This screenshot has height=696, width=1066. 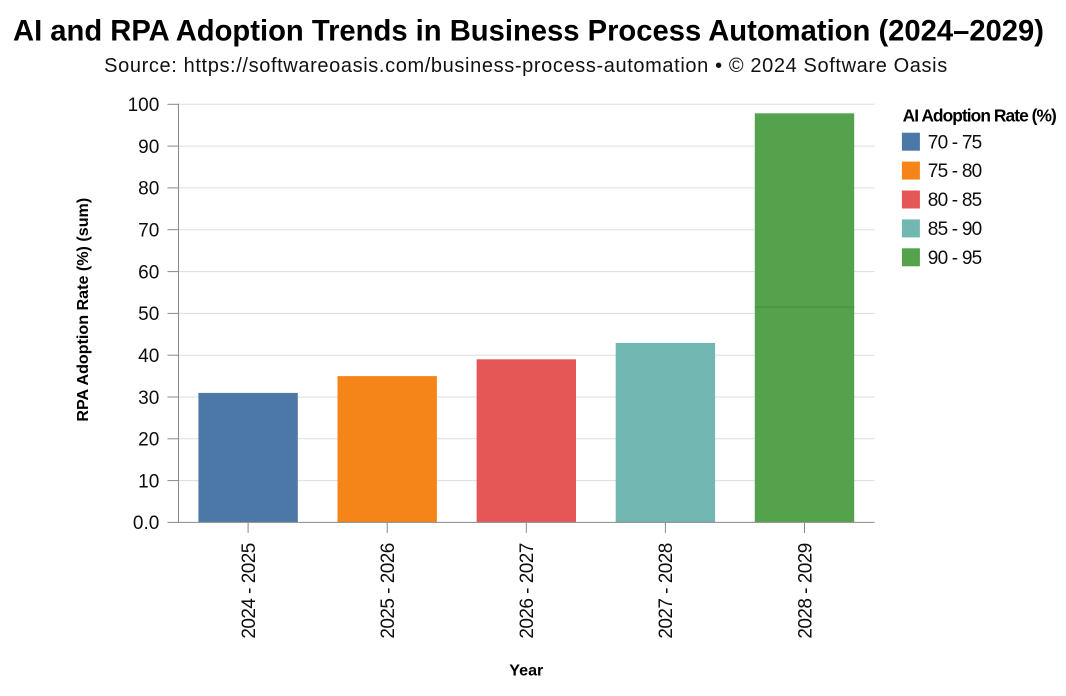 What do you see at coordinates (146, 523) in the screenshot?
I see `svg-text: 0.0` at bounding box center [146, 523].